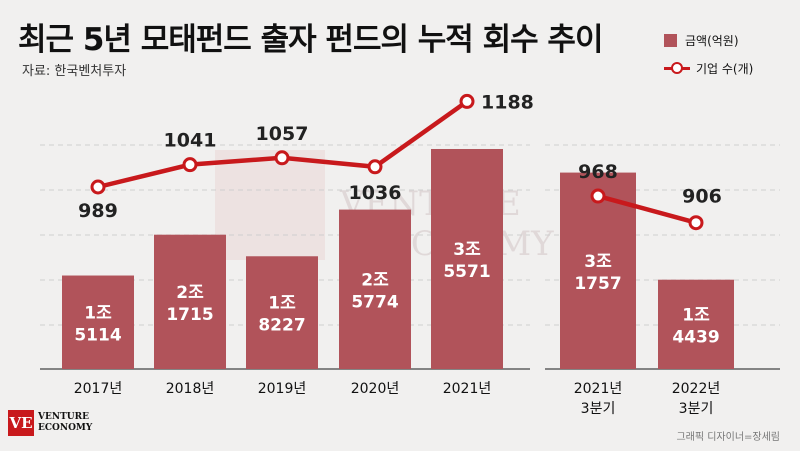 This screenshot has width=800, height=451. I want to click on logo-line-1: VENTURE, so click(63, 417).